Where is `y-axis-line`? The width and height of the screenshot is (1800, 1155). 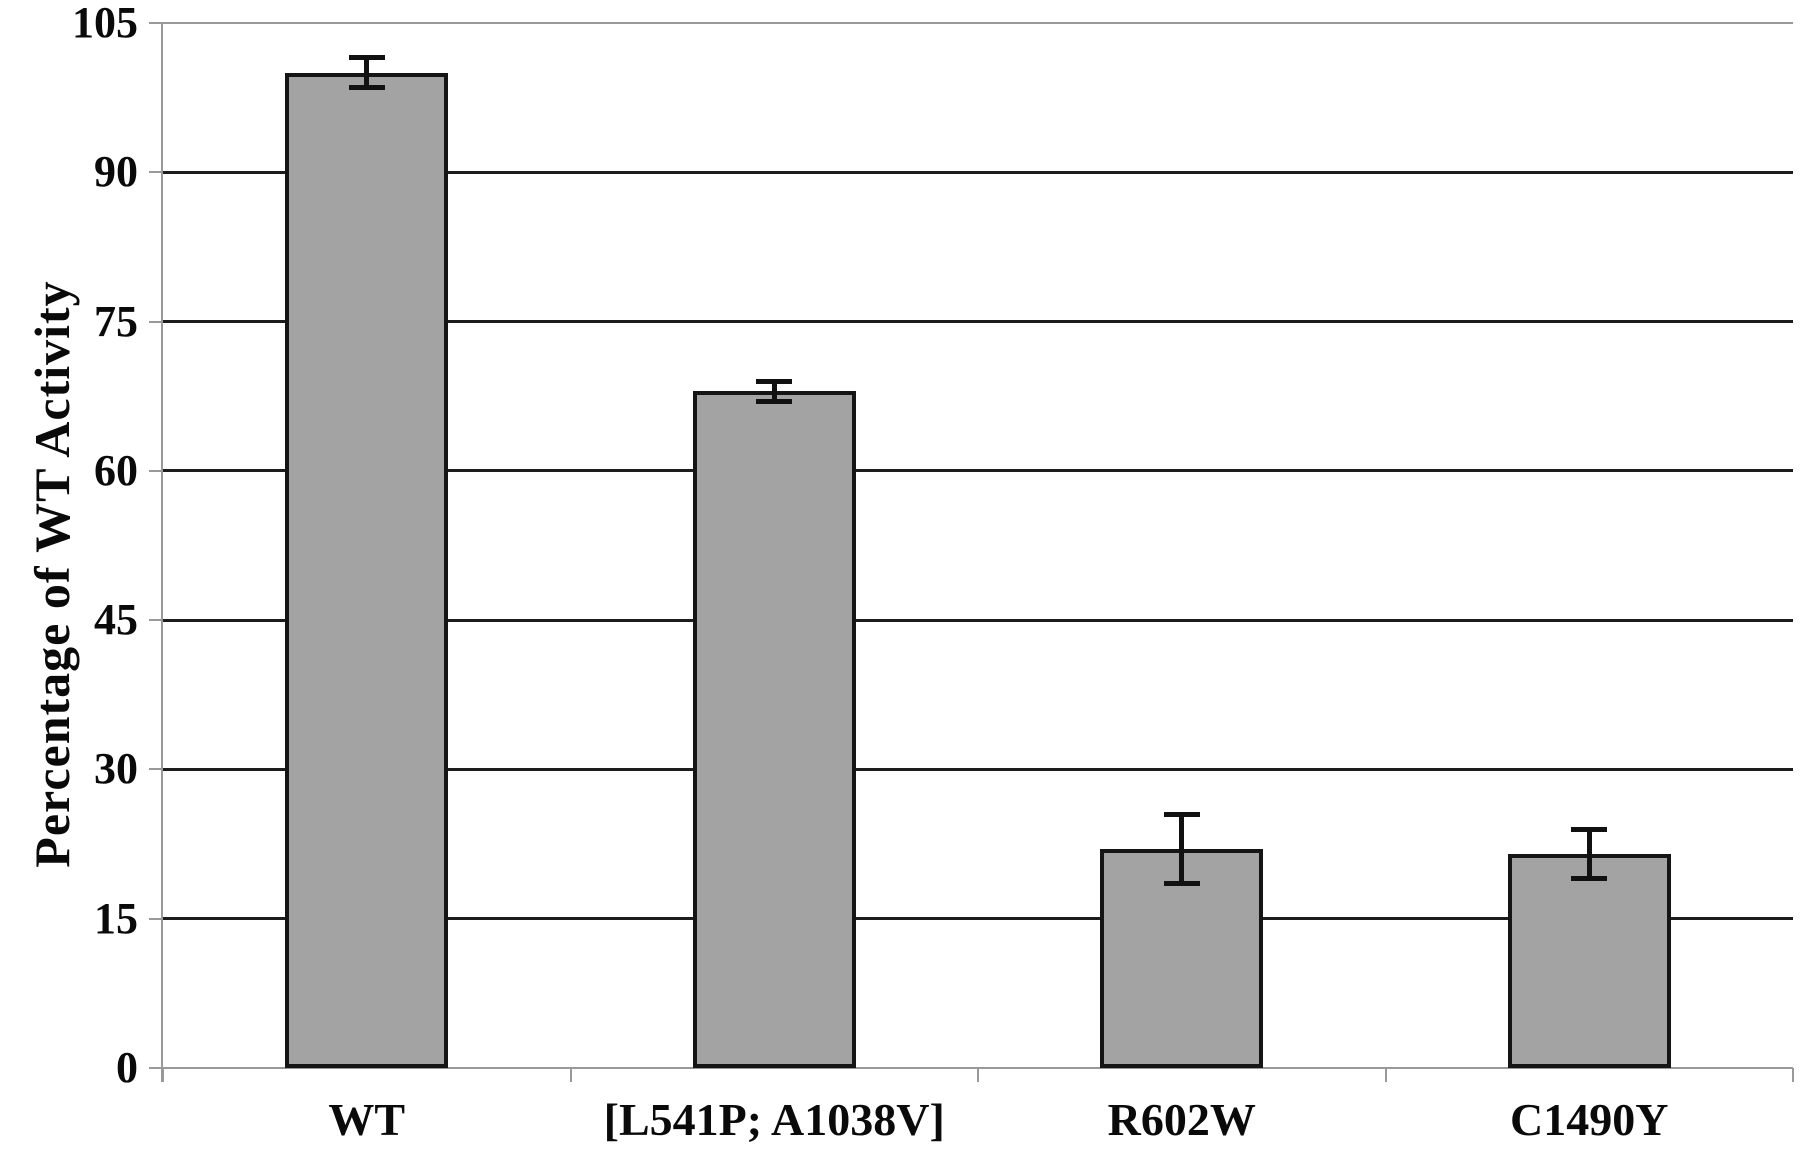 y-axis-line is located at coordinates (162, 552).